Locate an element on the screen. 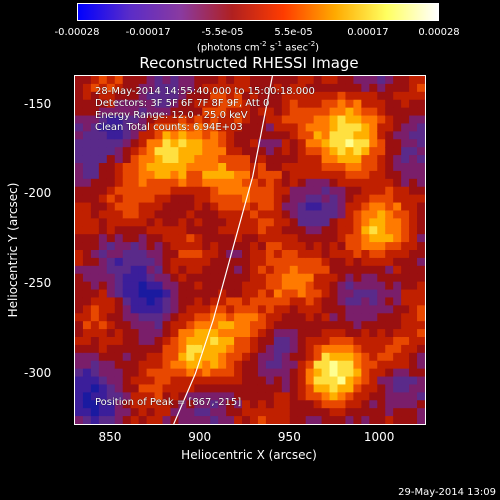  y-tick-label: -150 is located at coordinates (38, 103).